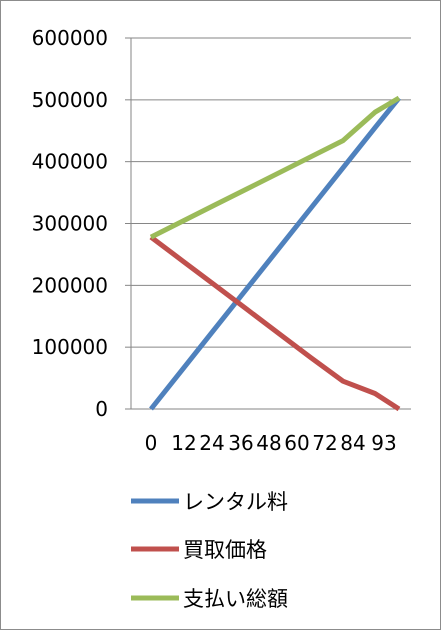 This screenshot has height=634, width=441. What do you see at coordinates (324, 443) in the screenshot?
I see `x-tick-label: 72` at bounding box center [324, 443].